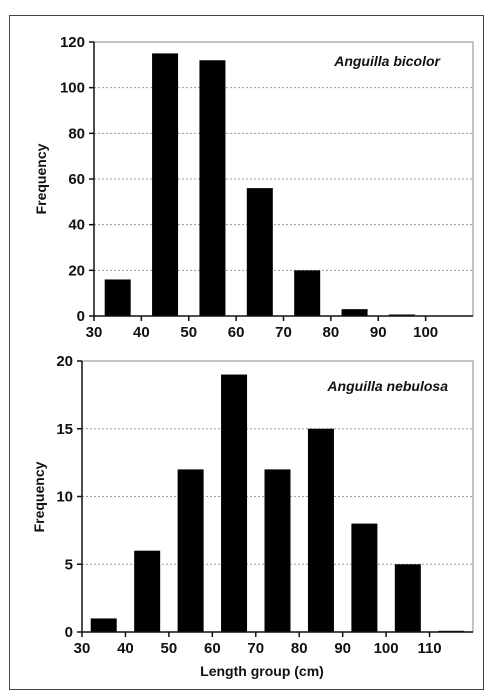 This screenshot has height=700, width=495. I want to click on y-tick-label: 80, so click(76, 133).